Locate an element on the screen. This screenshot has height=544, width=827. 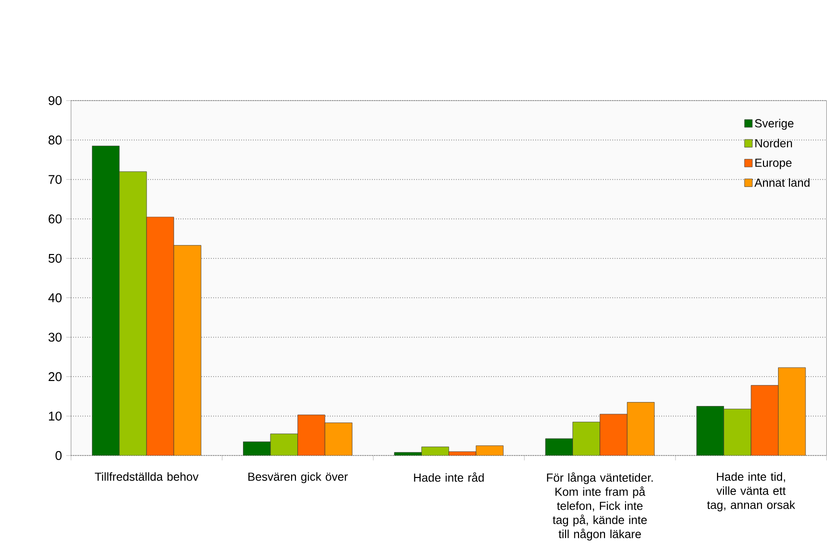
y-tick-label: 60 is located at coordinates (55, 219).